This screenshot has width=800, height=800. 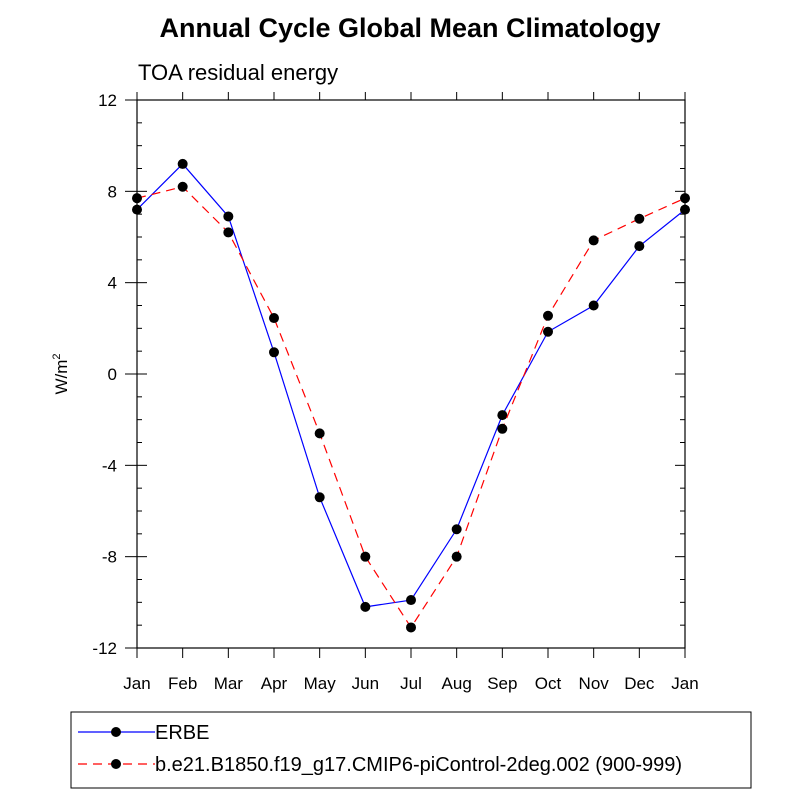 I want to click on x-tick-label: Jul, so click(x=411, y=683).